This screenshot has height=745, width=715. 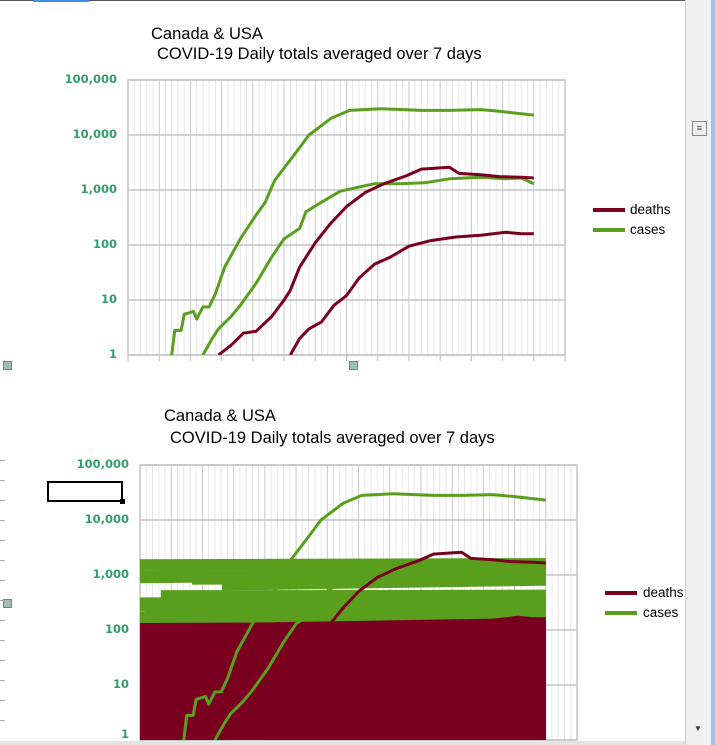 I want to click on active-tab-indicator, so click(x=61, y=1).